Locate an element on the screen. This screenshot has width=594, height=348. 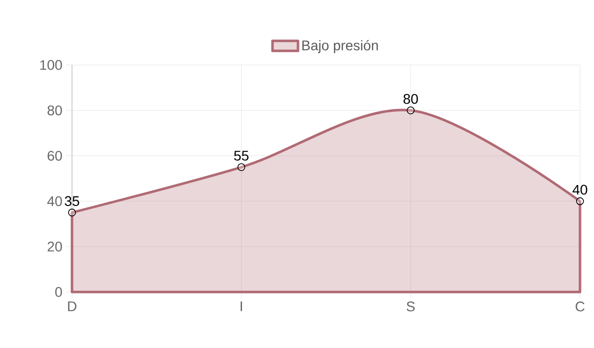
x-tick-label: S is located at coordinates (410, 307).